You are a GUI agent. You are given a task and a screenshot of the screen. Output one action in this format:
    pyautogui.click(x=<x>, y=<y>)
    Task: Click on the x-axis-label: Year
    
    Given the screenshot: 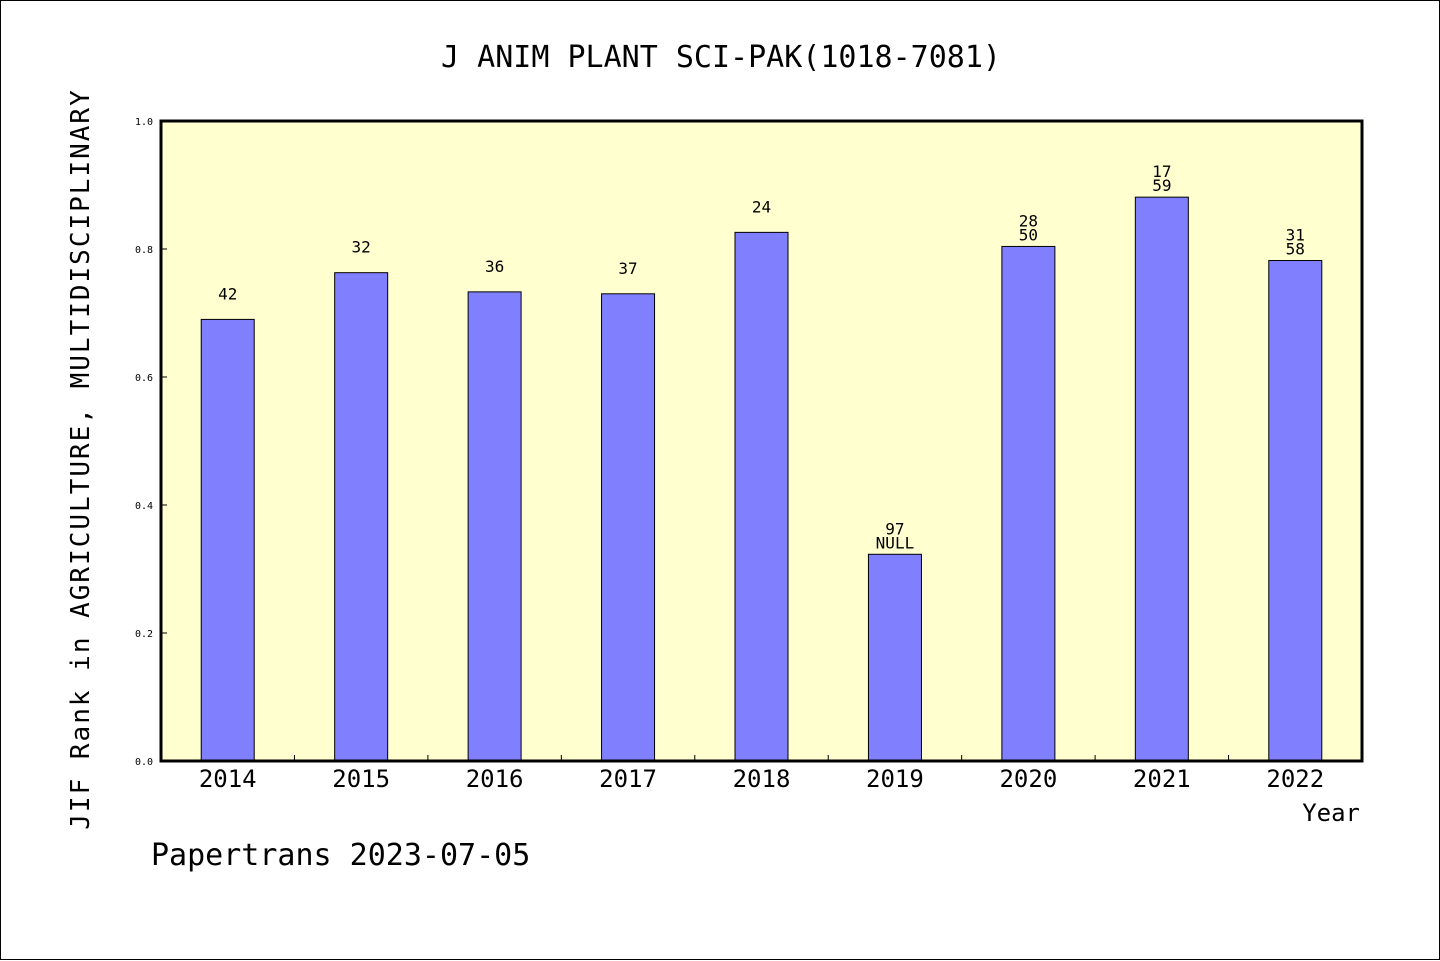 What is the action you would take?
    pyautogui.click(x=1331, y=813)
    